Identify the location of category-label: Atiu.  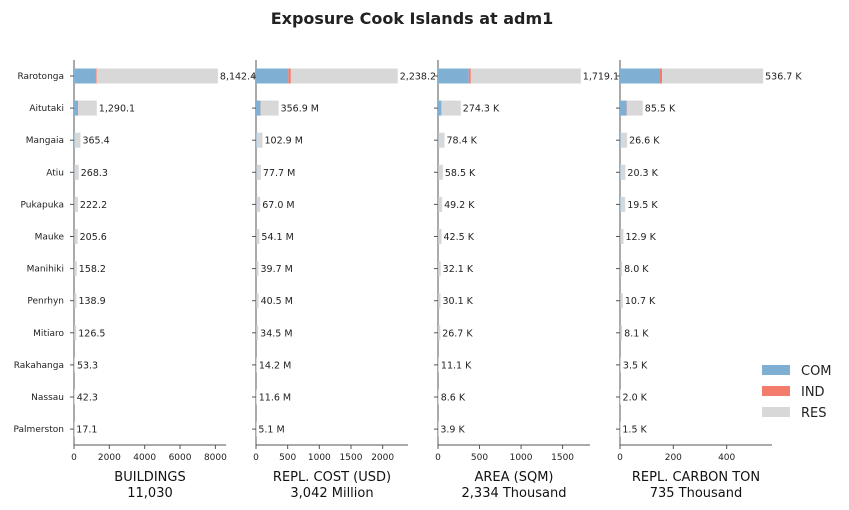
(55, 173).